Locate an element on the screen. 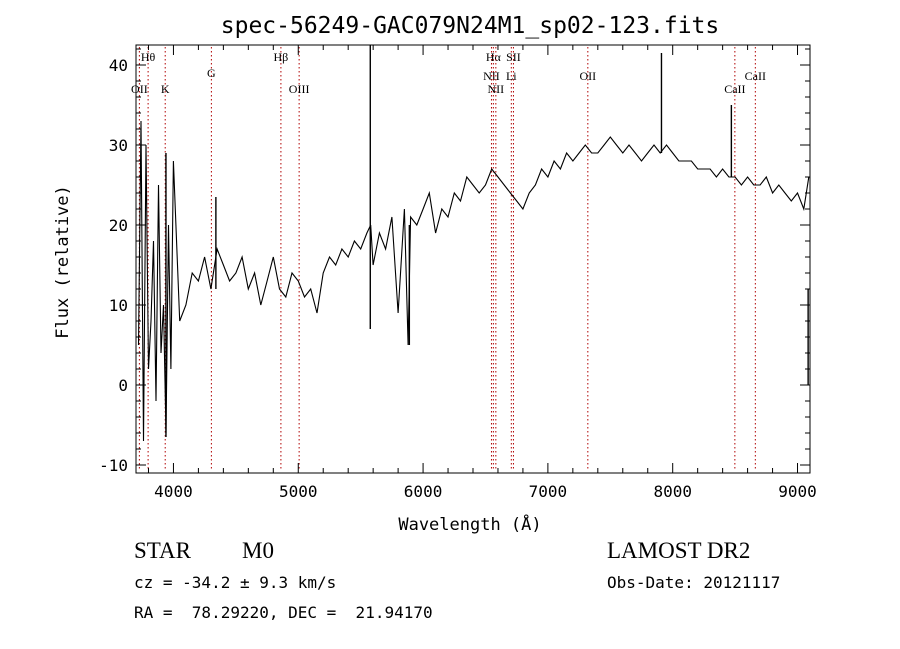 The height and width of the screenshot is (649, 900). x-tick-label: 4000 is located at coordinates (173, 491).